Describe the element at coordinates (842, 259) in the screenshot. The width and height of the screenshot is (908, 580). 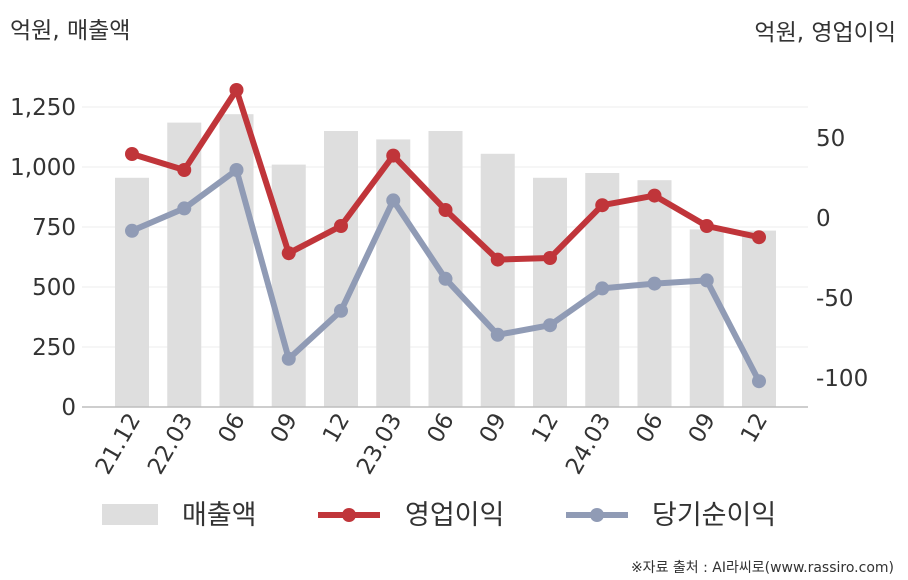
I see `right-axis-ticks: -100 -50 0 50` at that location.